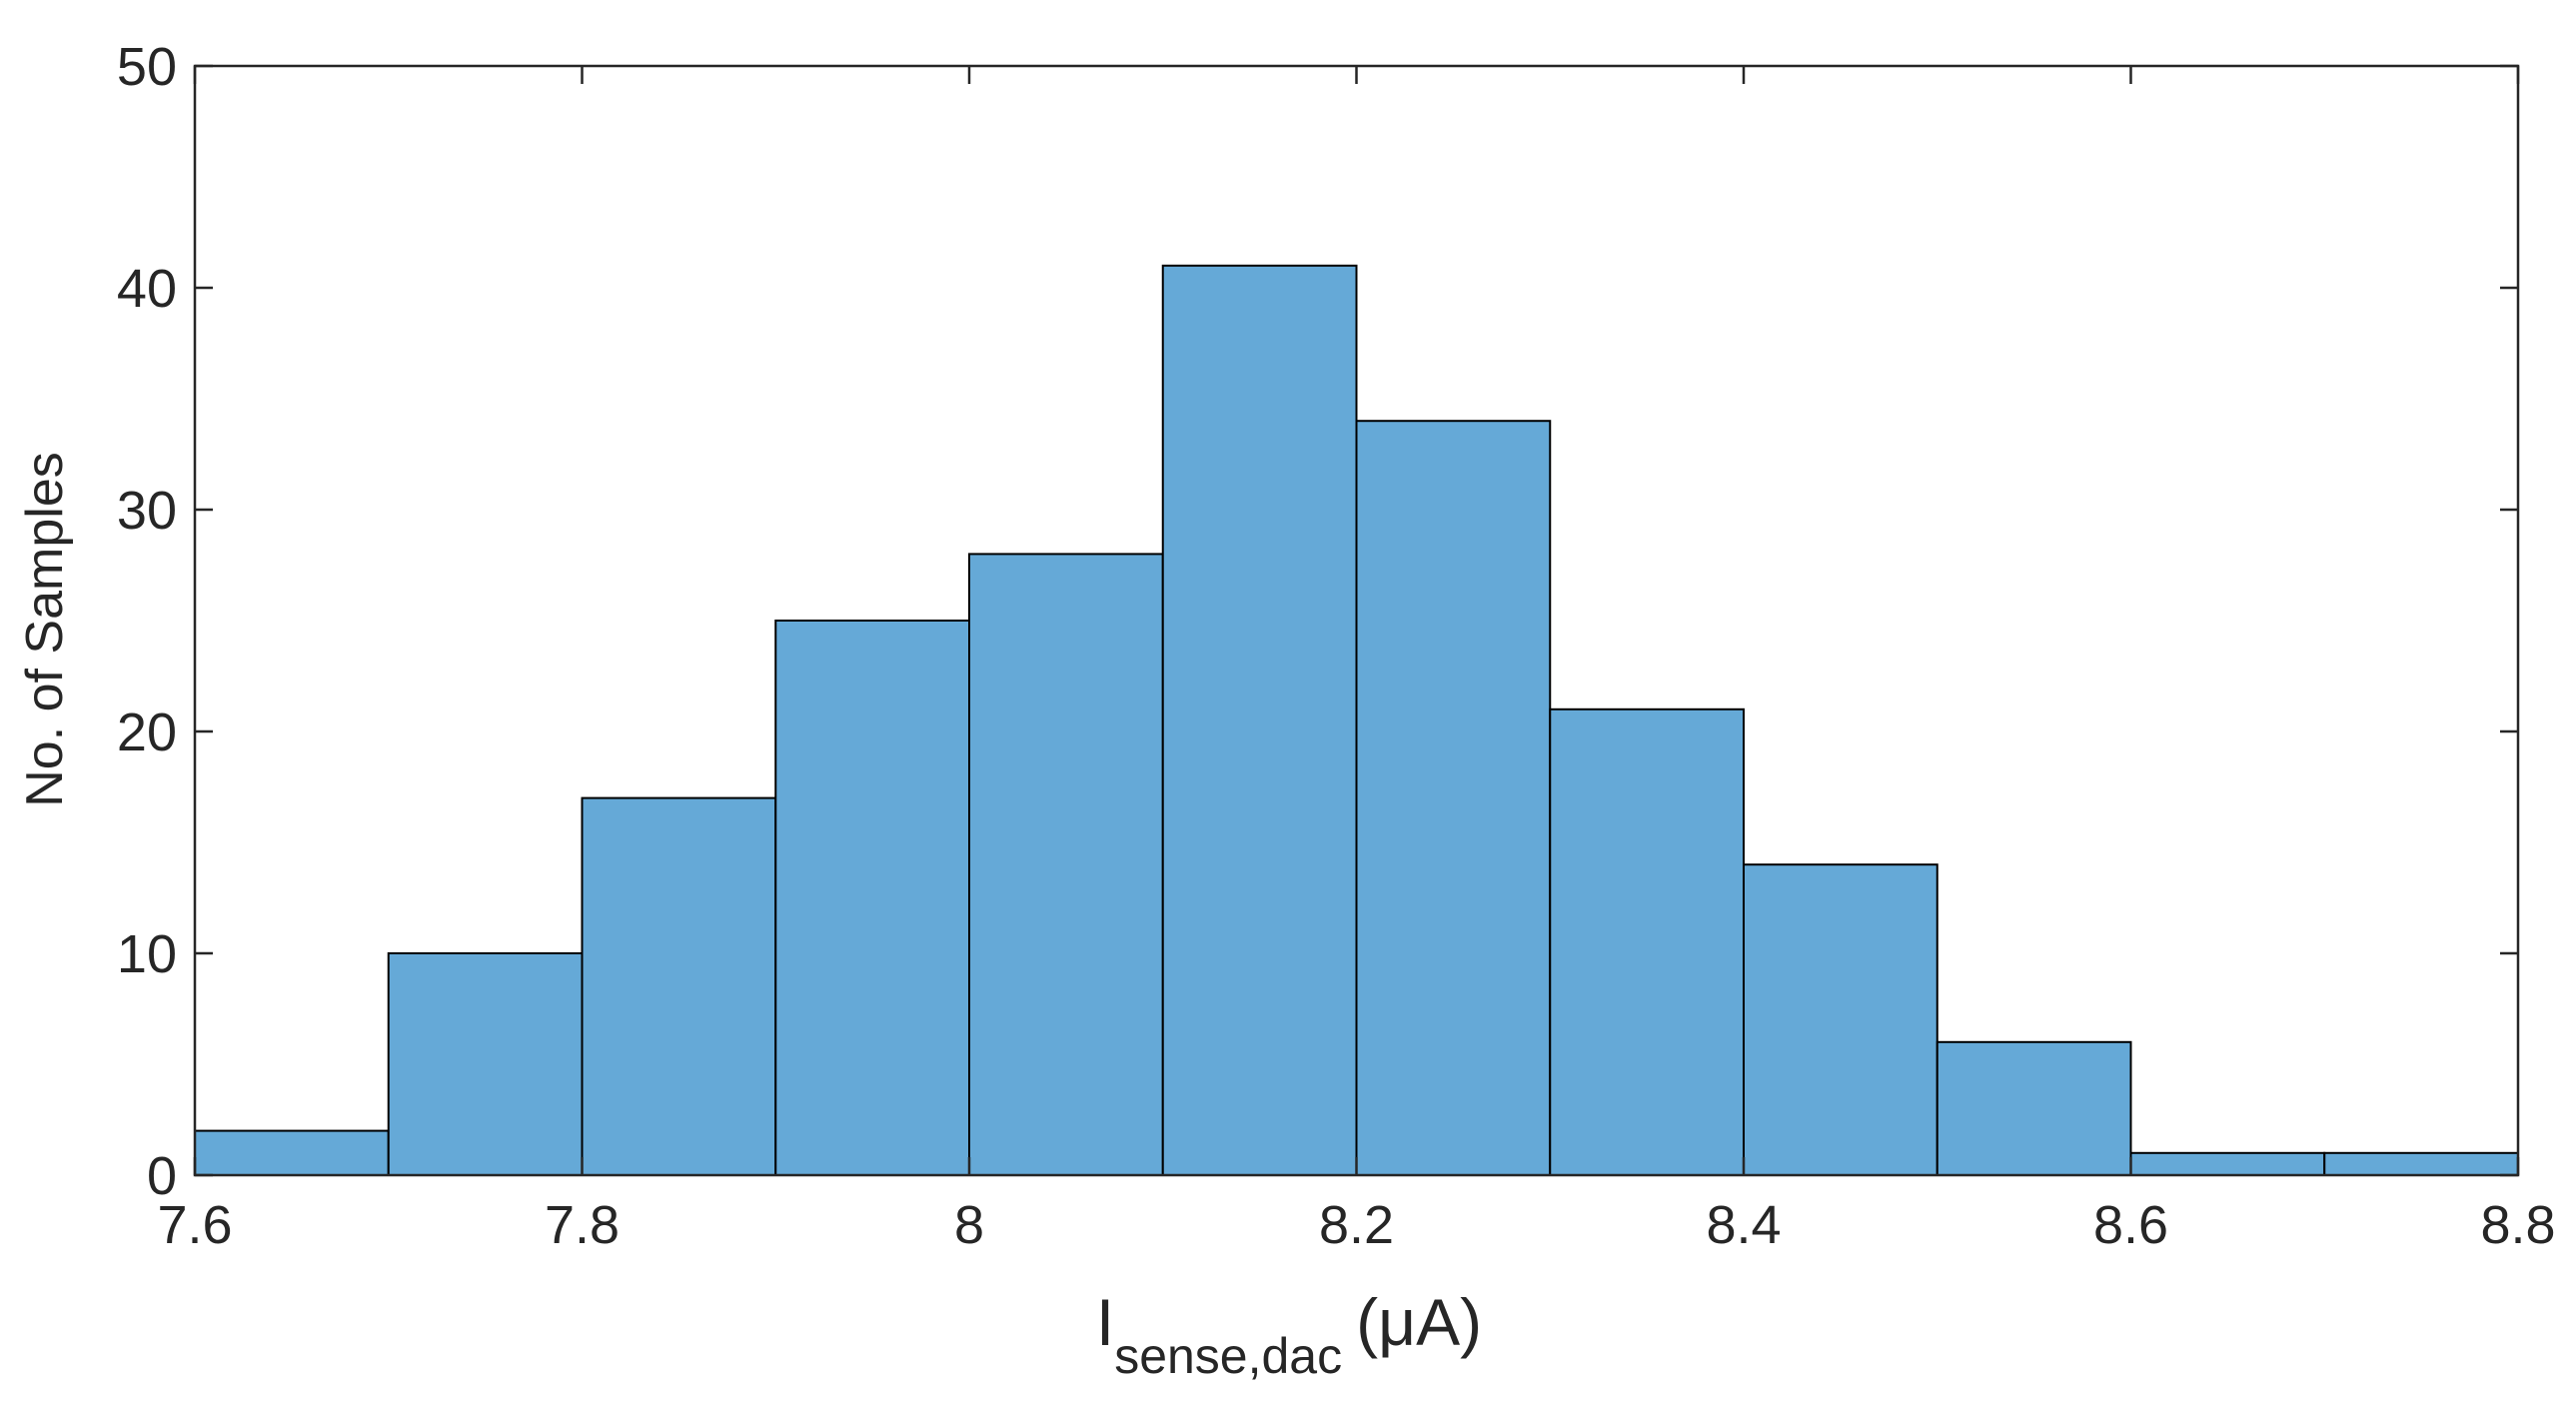 The width and height of the screenshot is (2576, 1408). What do you see at coordinates (2130, 1225) in the screenshot?
I see `x-tick-label: 8.6` at bounding box center [2130, 1225].